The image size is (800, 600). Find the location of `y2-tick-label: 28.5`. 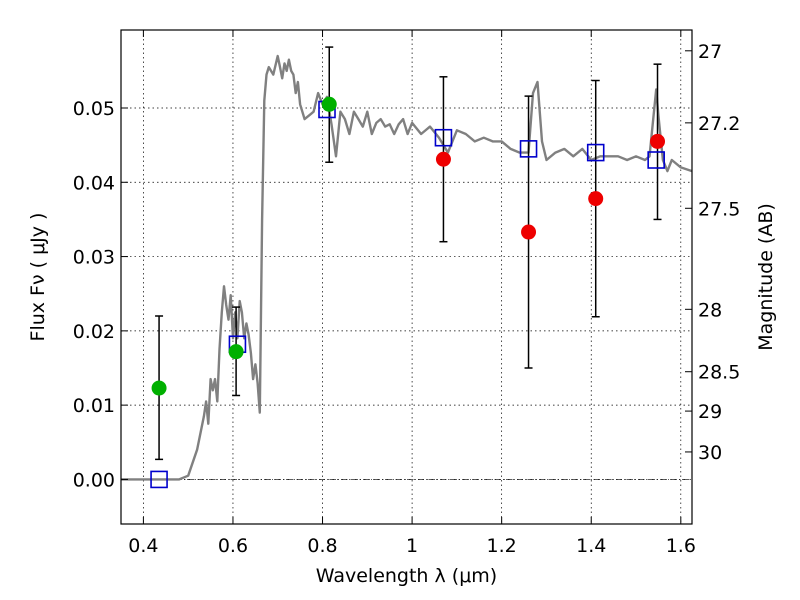

y2-tick-label: 28.5 is located at coordinates (719, 373).